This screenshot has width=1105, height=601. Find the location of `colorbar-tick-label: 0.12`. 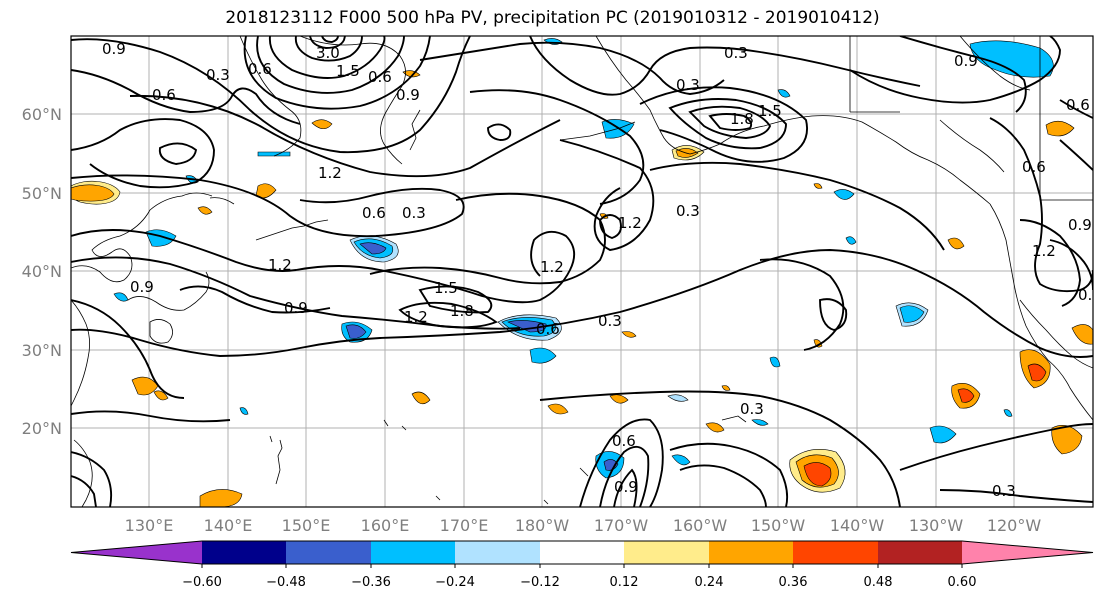

colorbar-tick-label: 0.12 is located at coordinates (624, 582).